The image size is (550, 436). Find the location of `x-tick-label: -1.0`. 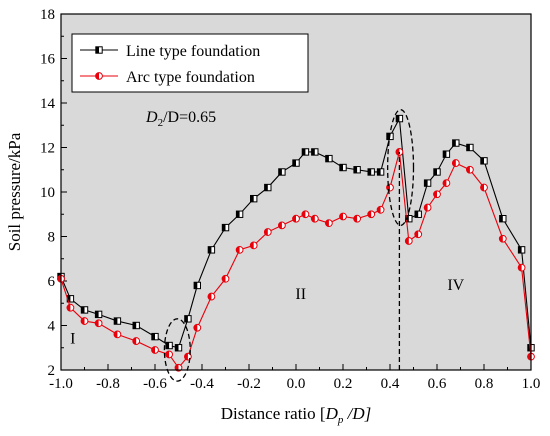

x-tick-label: -1.0 is located at coordinates (61, 384).